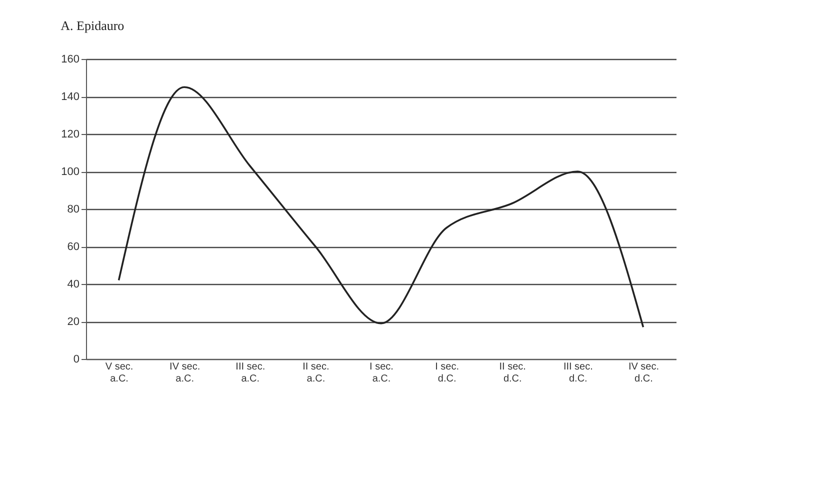 Image resolution: width=821 pixels, height=491 pixels. I want to click on x-tick-label: II sec. d.C., so click(512, 373).